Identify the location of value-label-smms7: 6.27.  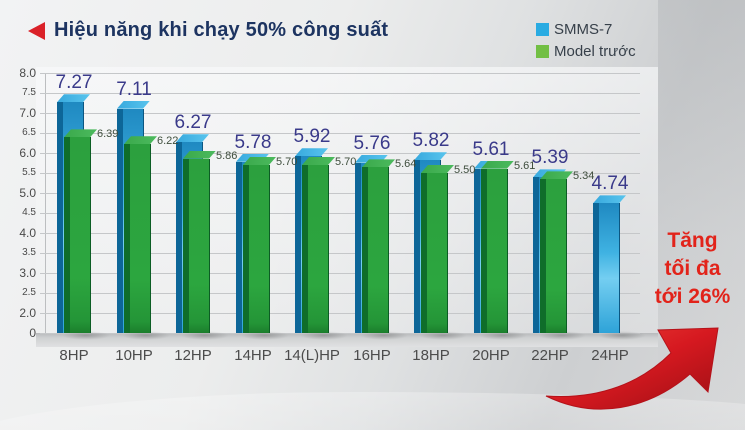
(193, 123).